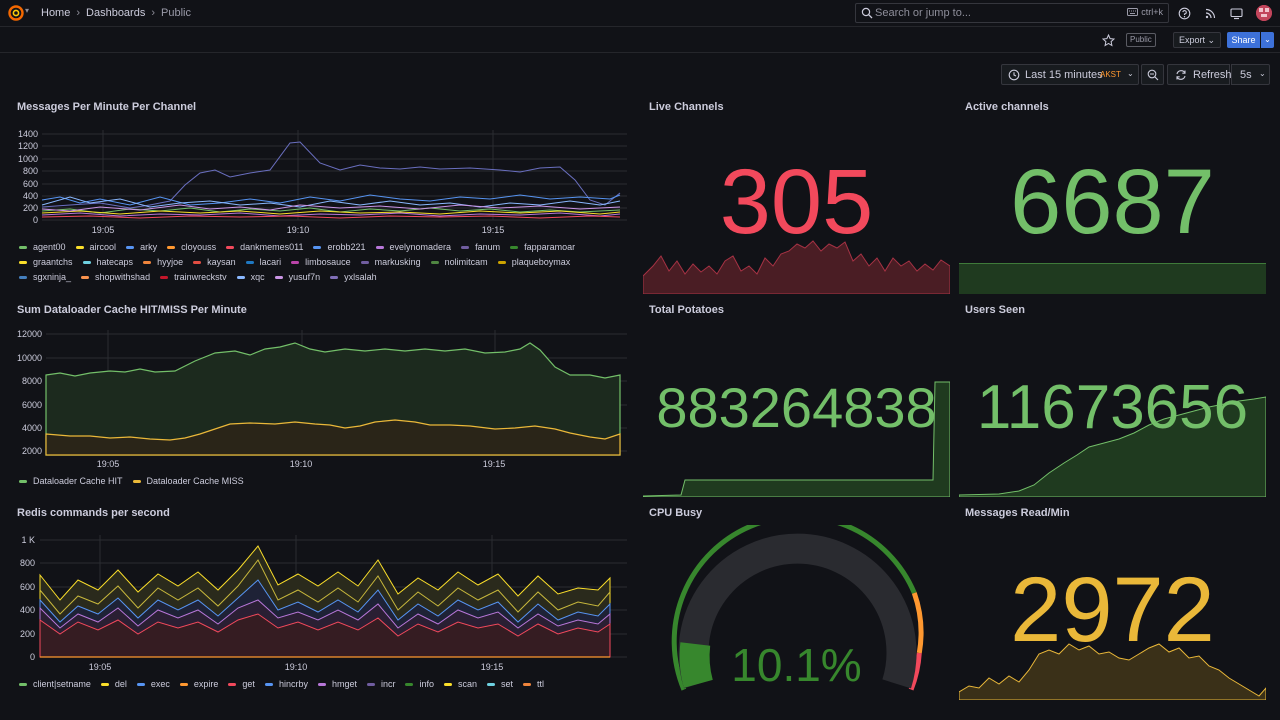 The image size is (1280, 720). Describe the element at coordinates (250, 277) in the screenshot. I see `legend-item: xqc` at that location.